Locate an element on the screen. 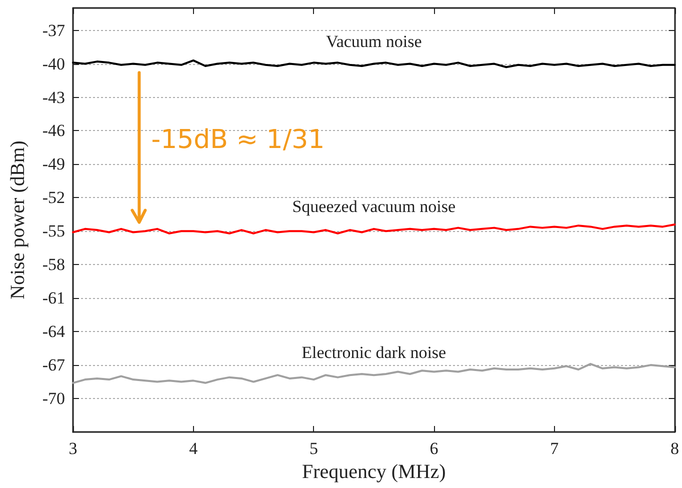 The height and width of the screenshot is (488, 682). series-label: Squeezed vacuum noise is located at coordinates (374, 206).